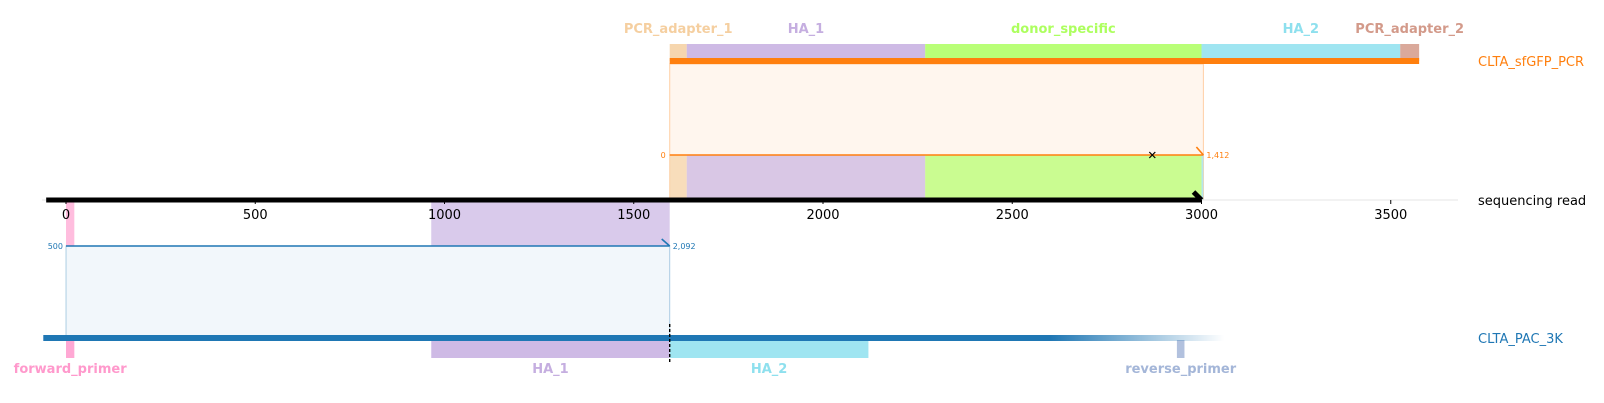 This screenshot has height=403, width=1604. Describe the element at coordinates (822, 215) in the screenshot. I see `axis-tick-label-2000: 2000` at that location.